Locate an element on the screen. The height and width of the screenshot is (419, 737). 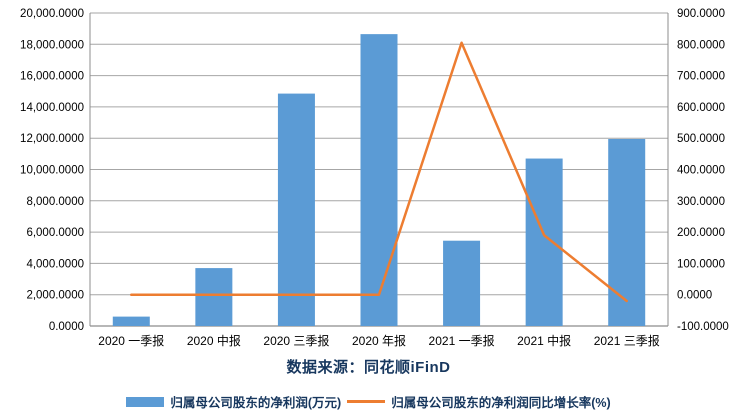
left-axis-tick-label: 12,000.0000 is located at coordinates (52, 139).